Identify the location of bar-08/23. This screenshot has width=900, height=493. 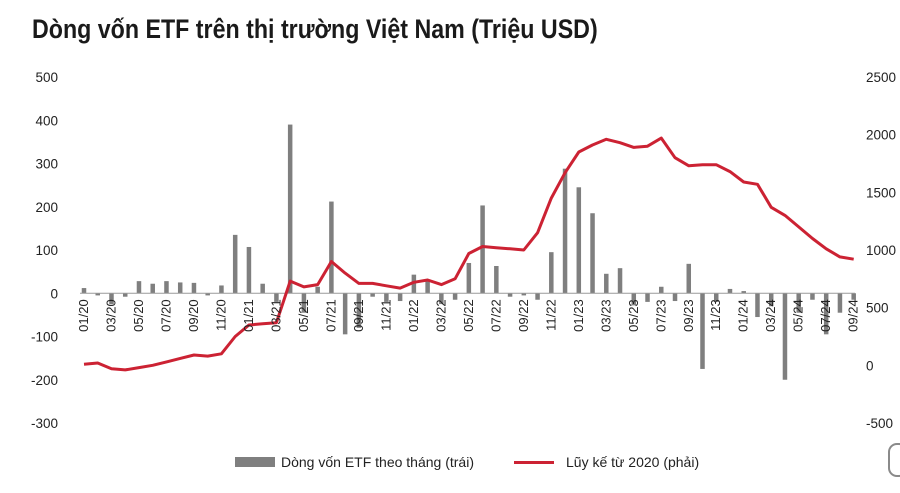
(675, 297).